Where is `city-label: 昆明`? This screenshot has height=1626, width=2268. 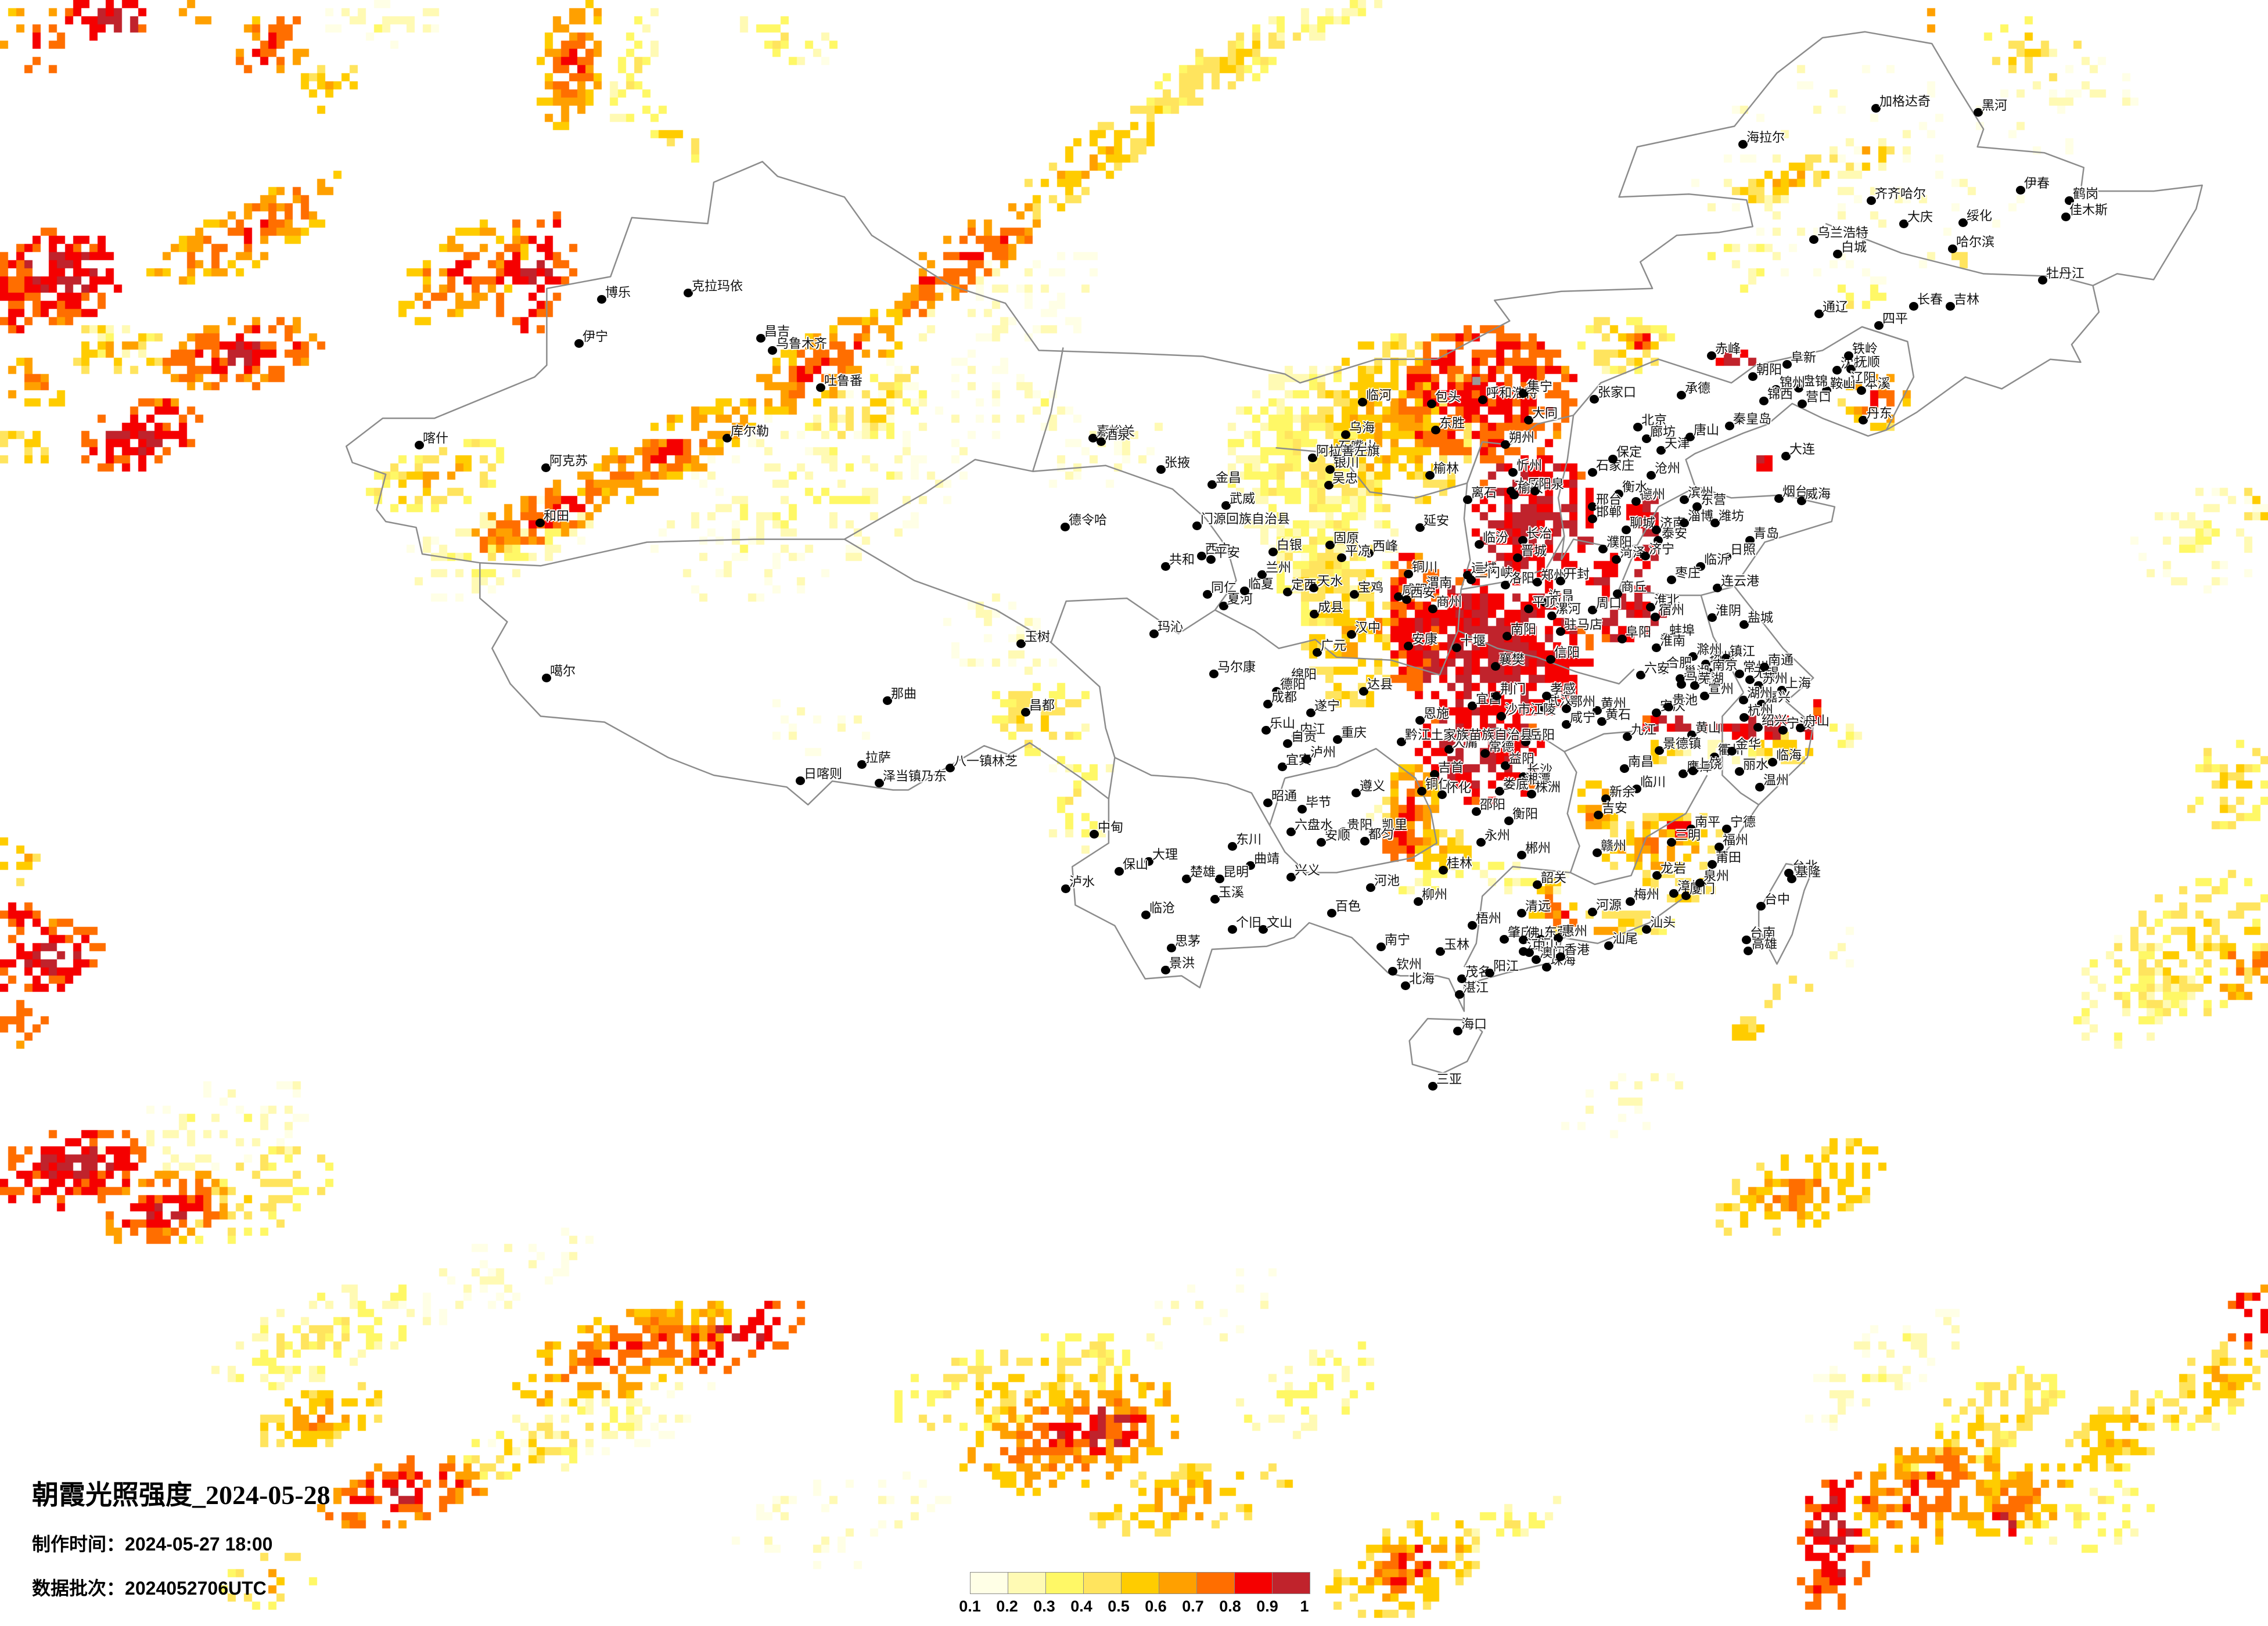 city-label: 昆明 is located at coordinates (1236, 872).